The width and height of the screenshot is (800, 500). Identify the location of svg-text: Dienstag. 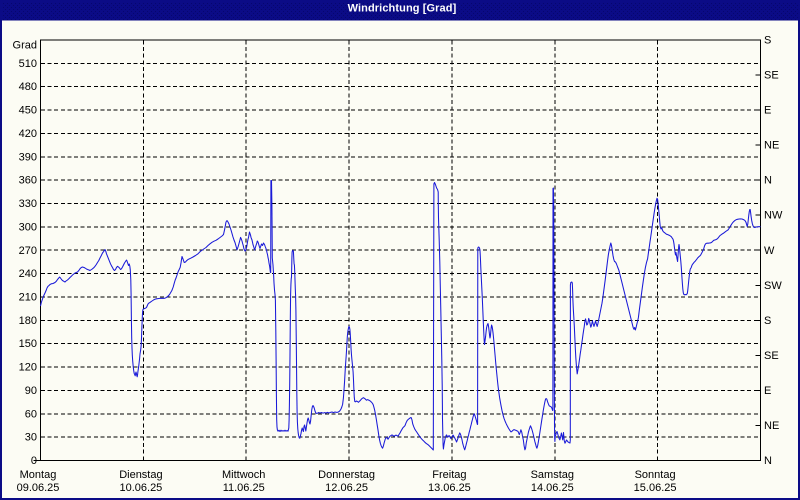
(140, 475).